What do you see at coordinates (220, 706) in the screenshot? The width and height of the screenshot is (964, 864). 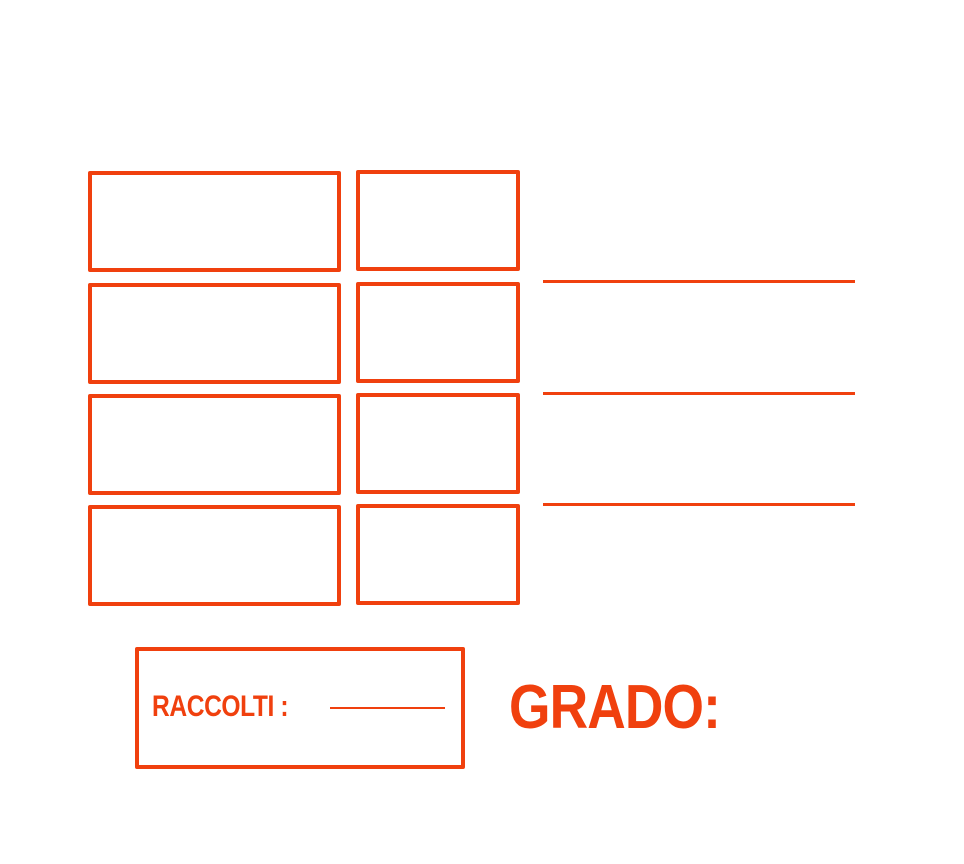 I see `raccolti-label: RACCOLTI :` at bounding box center [220, 706].